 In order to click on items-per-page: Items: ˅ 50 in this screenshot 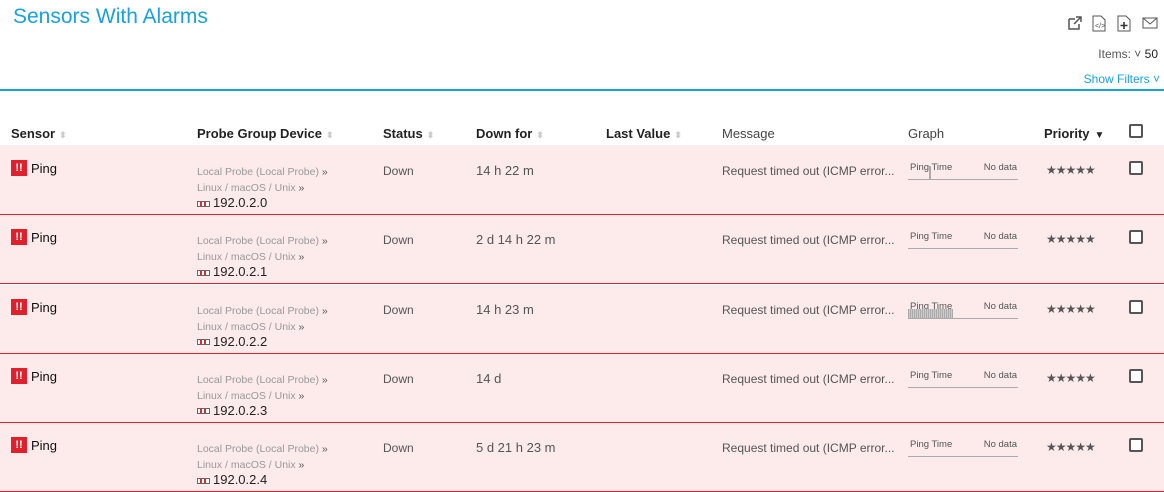, I will do `click(1128, 54)`.